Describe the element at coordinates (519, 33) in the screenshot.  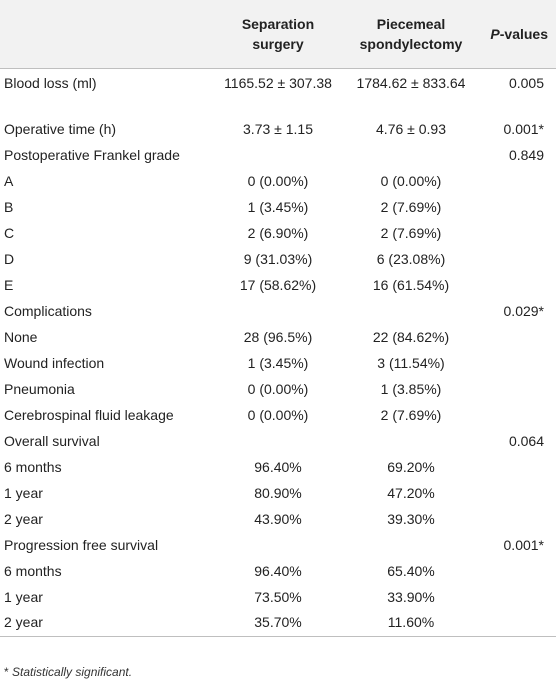
I see `header-p-values: P-values` at that location.